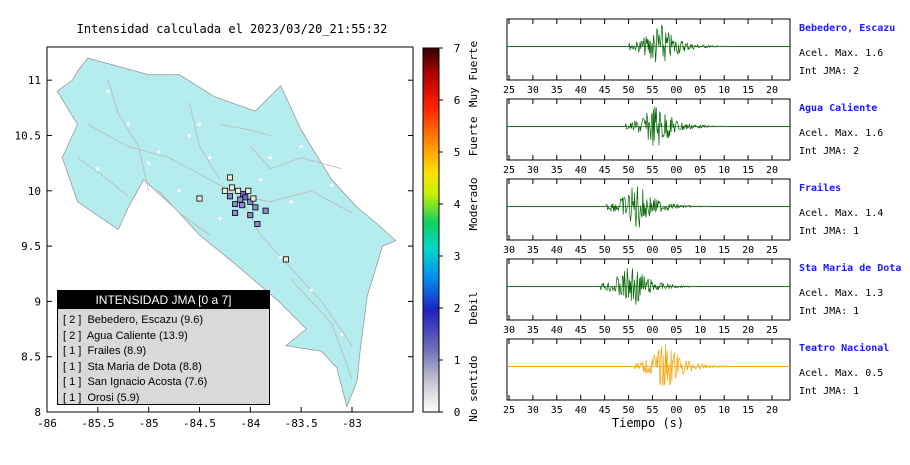 The width and height of the screenshot is (910, 465). Describe the element at coordinates (844, 348) in the screenshot. I see `seismogram-station-name: Teatro Nacional` at that location.